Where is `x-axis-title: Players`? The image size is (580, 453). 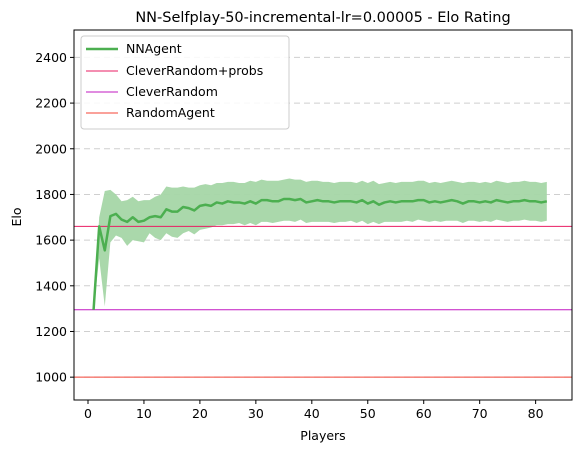 x-axis-title: Players is located at coordinates (322, 435).